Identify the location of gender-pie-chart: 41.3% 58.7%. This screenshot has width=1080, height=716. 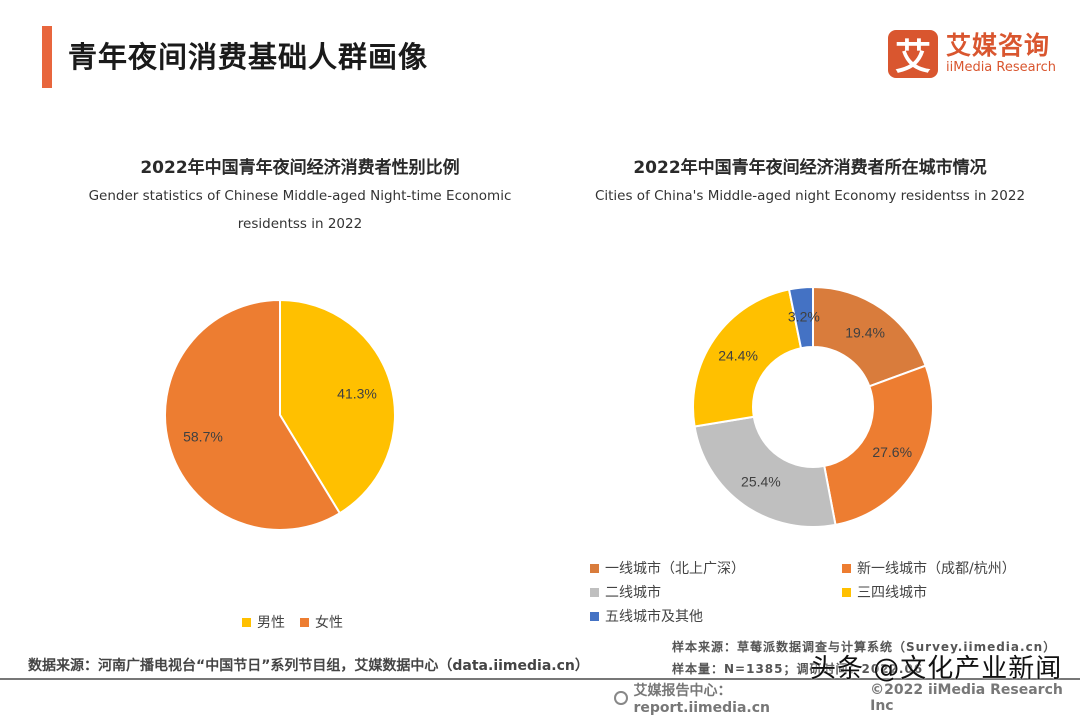
(280, 414).